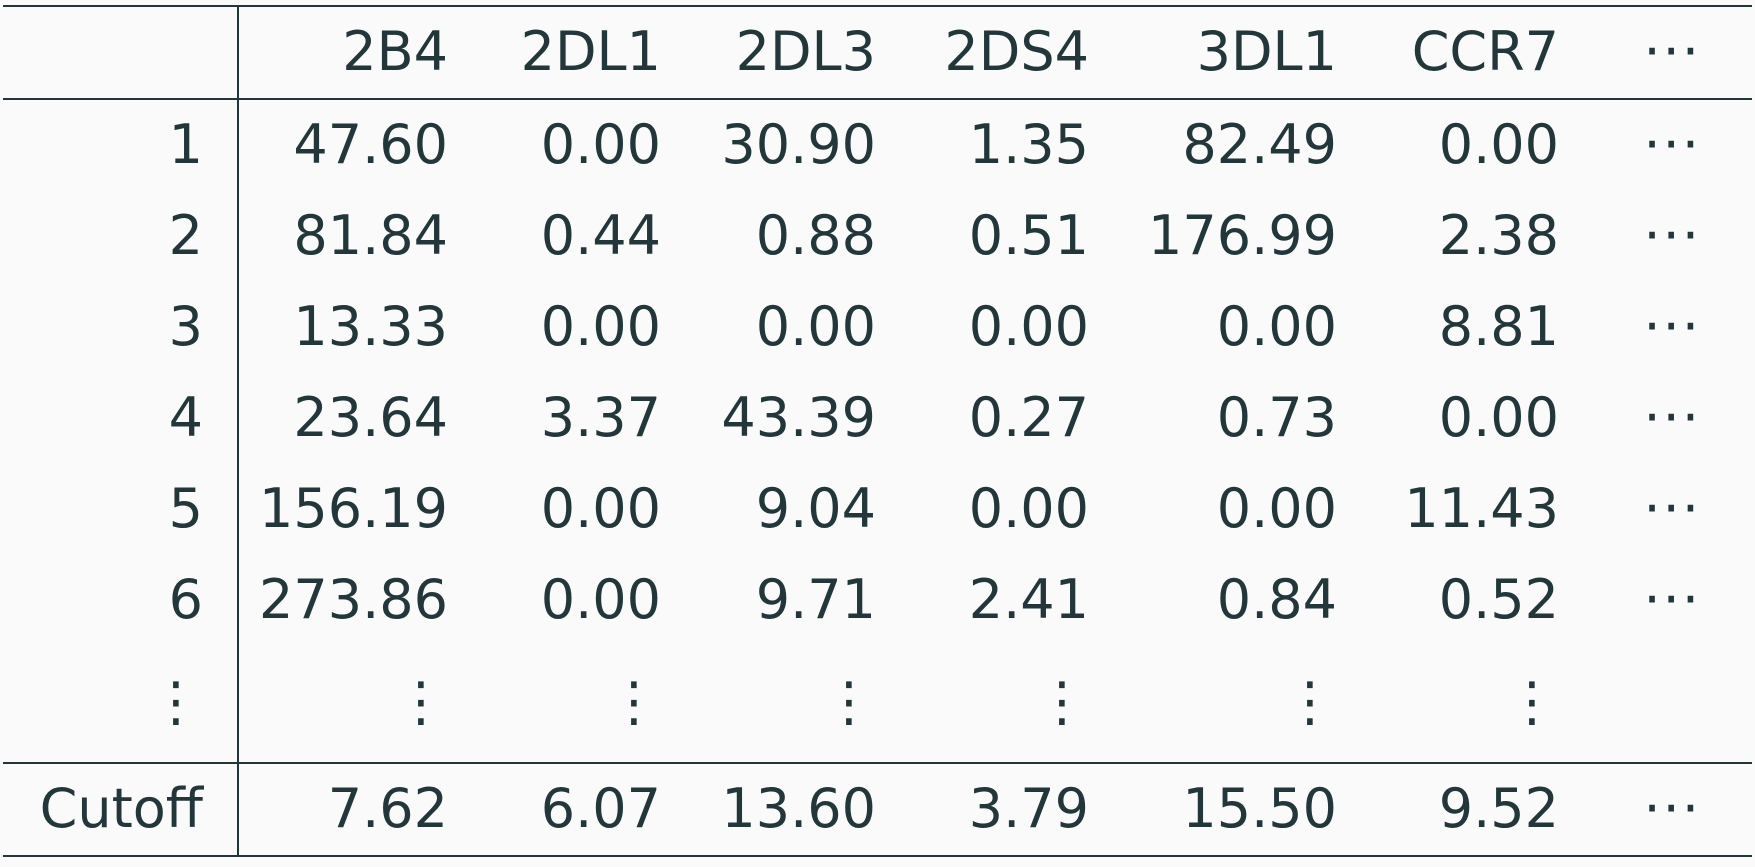 This screenshot has height=867, width=1755. I want to click on header-cell: 2B4, so click(395, 51).